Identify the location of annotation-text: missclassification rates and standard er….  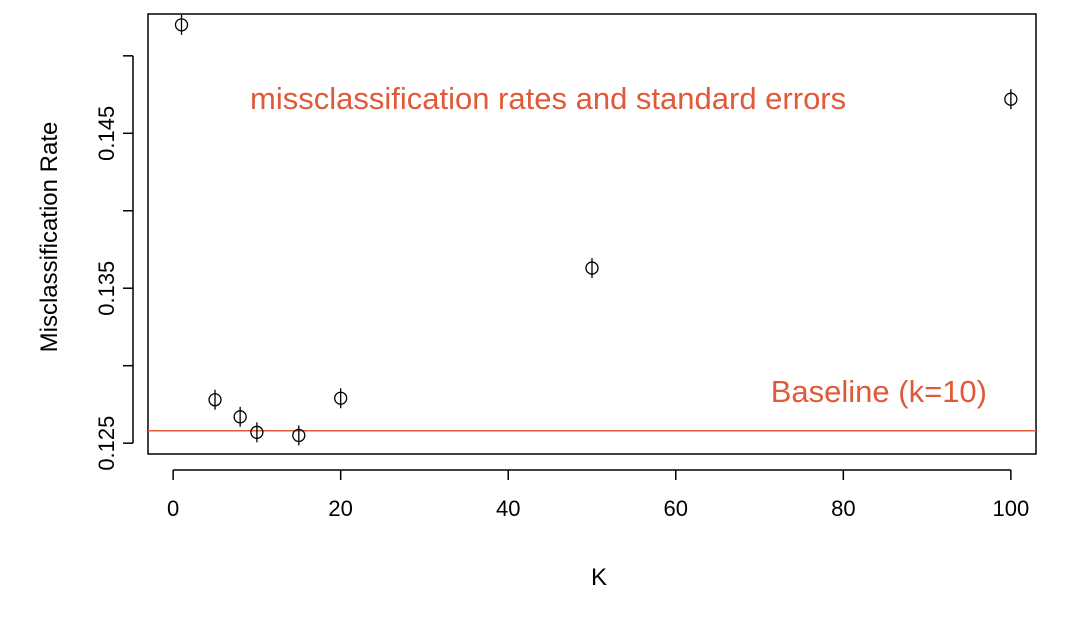
(548, 98).